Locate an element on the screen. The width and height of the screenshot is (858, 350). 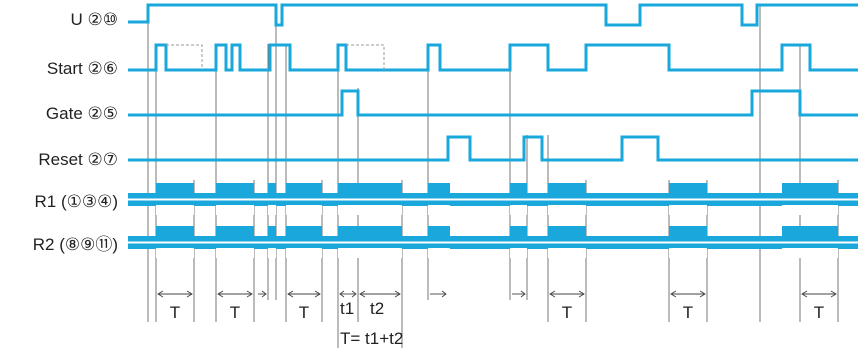
t2-label: t2 is located at coordinates (377, 308).